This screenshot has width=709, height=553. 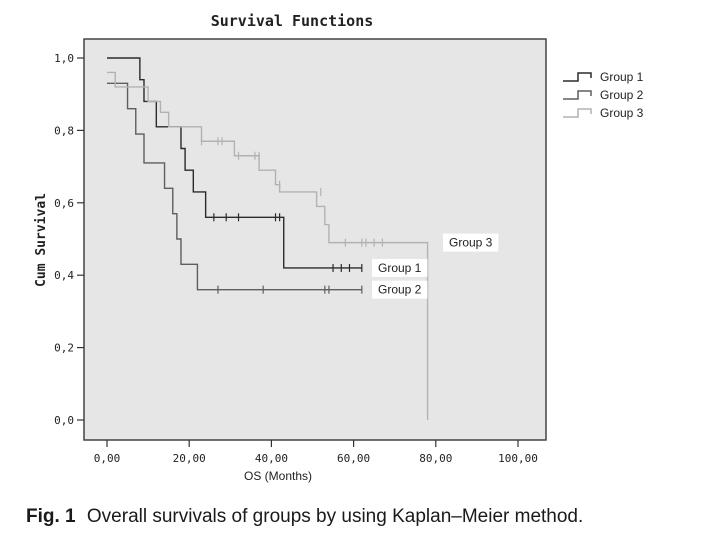 What do you see at coordinates (353, 458) in the screenshot?
I see `x-tick-label: 60,00` at bounding box center [353, 458].